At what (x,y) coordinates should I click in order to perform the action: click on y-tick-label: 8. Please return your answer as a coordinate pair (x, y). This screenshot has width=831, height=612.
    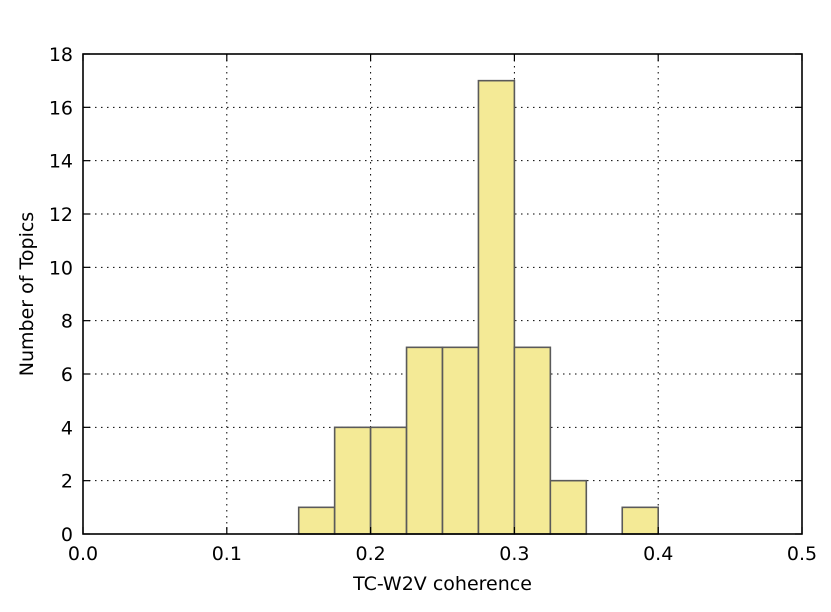
    Looking at the image, I should click on (67, 322).